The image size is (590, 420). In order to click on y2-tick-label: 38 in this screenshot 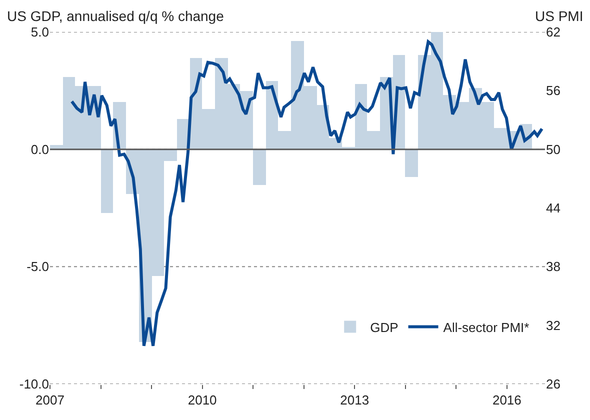, I will do `click(553, 266)`.